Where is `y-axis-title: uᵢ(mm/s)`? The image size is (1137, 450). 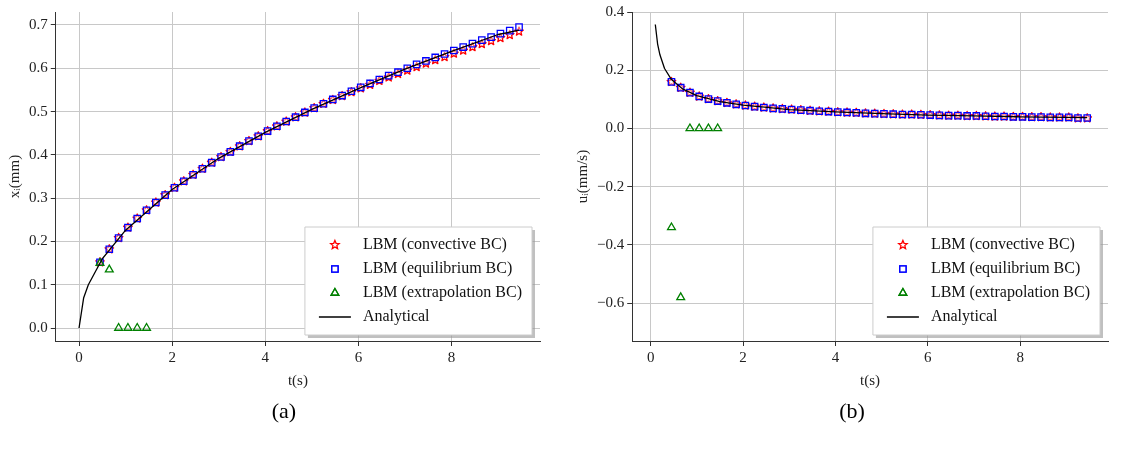
y-axis-title: uᵢ(mm/s) is located at coordinates (582, 176).